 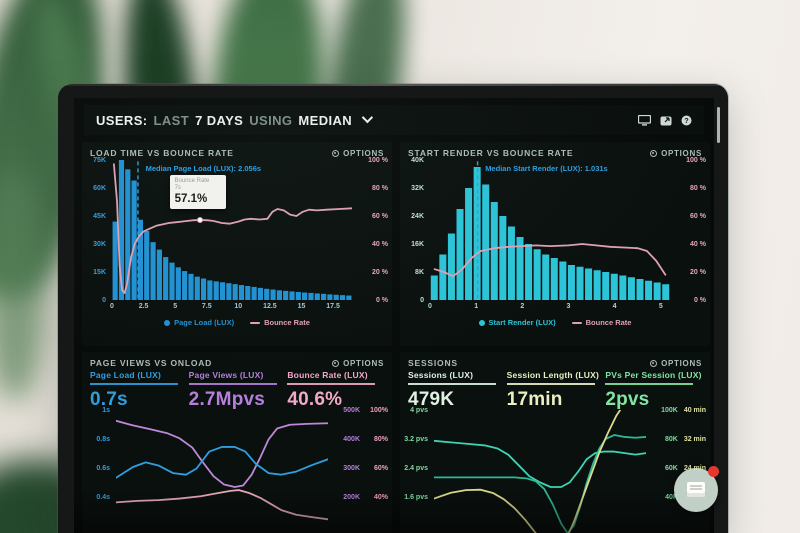 I want to click on axis-label: 1s, so click(x=106, y=410).